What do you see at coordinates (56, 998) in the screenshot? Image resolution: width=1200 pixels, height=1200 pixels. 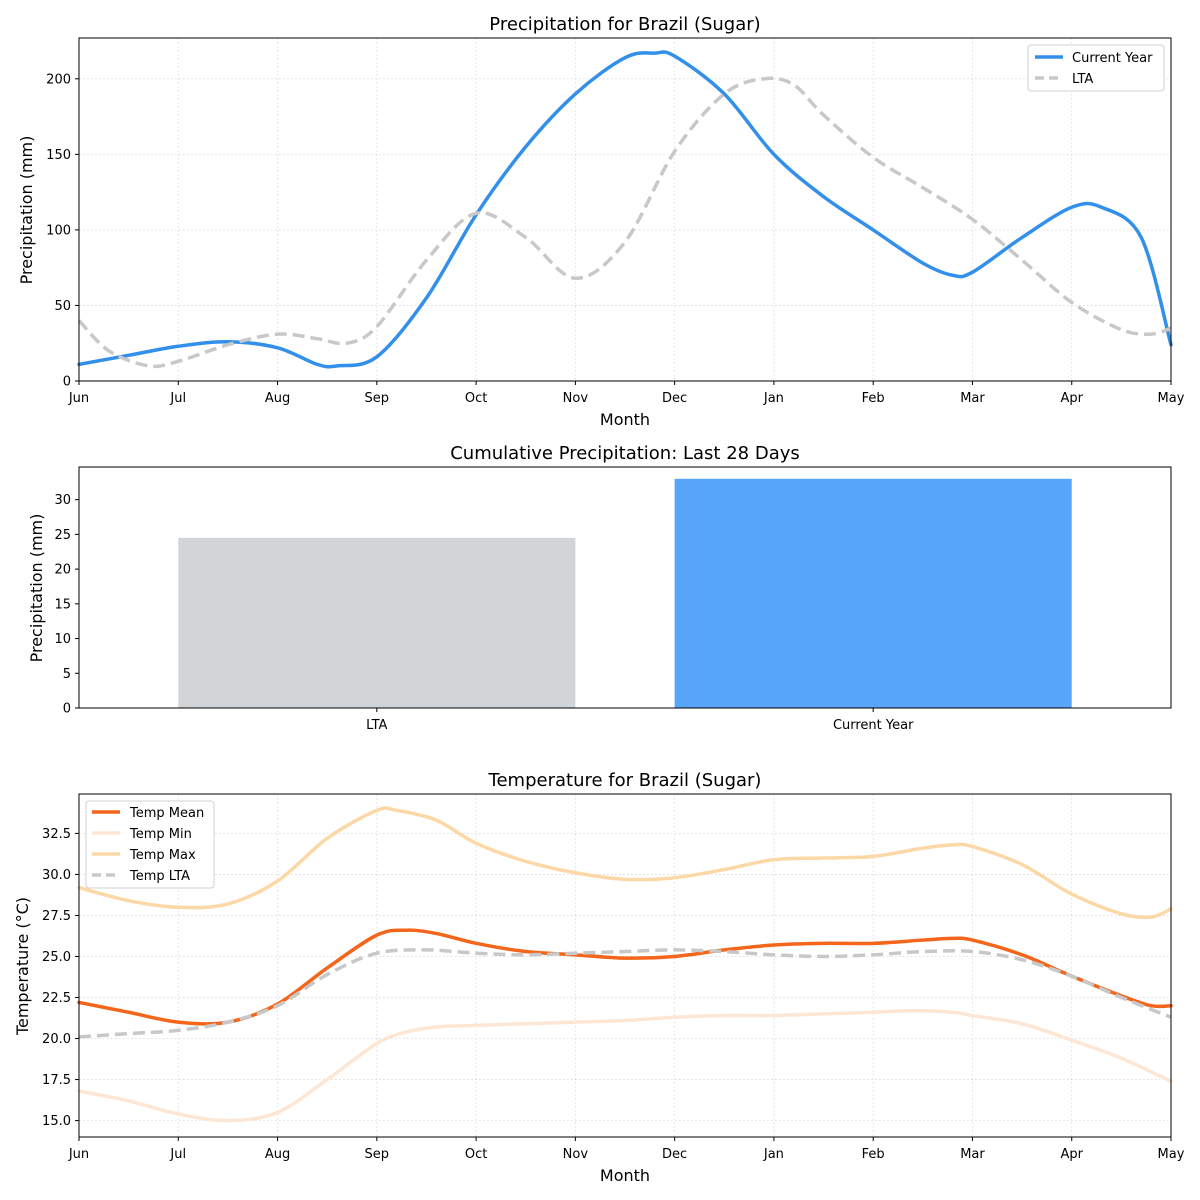 I see `y-tick-label: 22.5` at bounding box center [56, 998].